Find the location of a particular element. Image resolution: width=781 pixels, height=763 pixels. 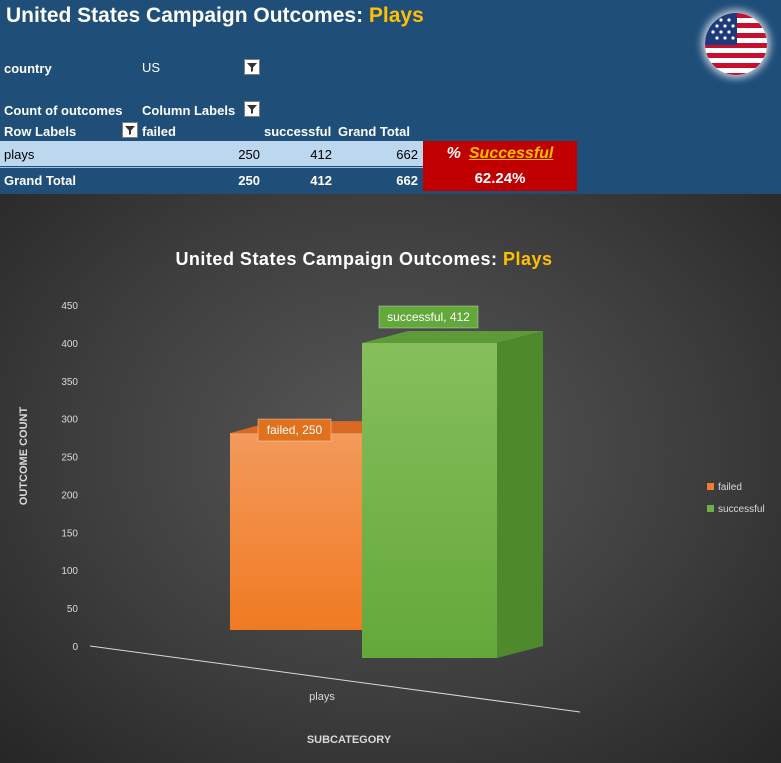

chart-title-highlight: Plays is located at coordinates (528, 259).